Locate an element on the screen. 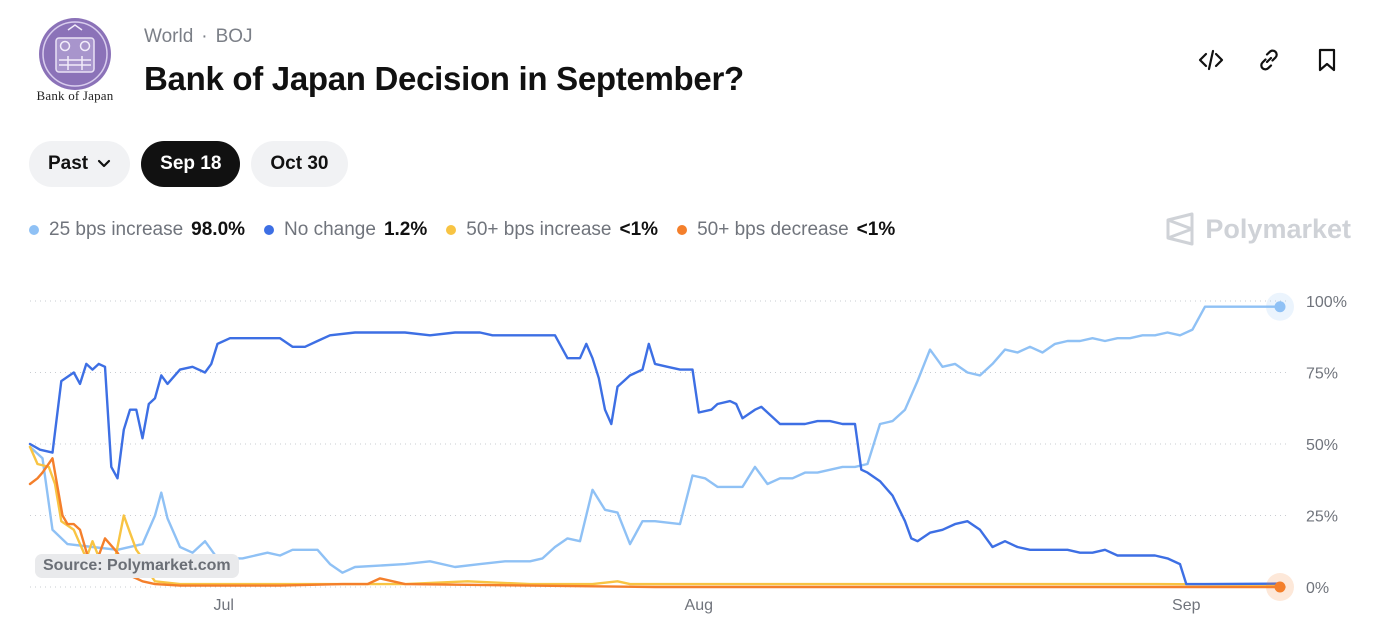  copy-link-button is located at coordinates (1269, 60).